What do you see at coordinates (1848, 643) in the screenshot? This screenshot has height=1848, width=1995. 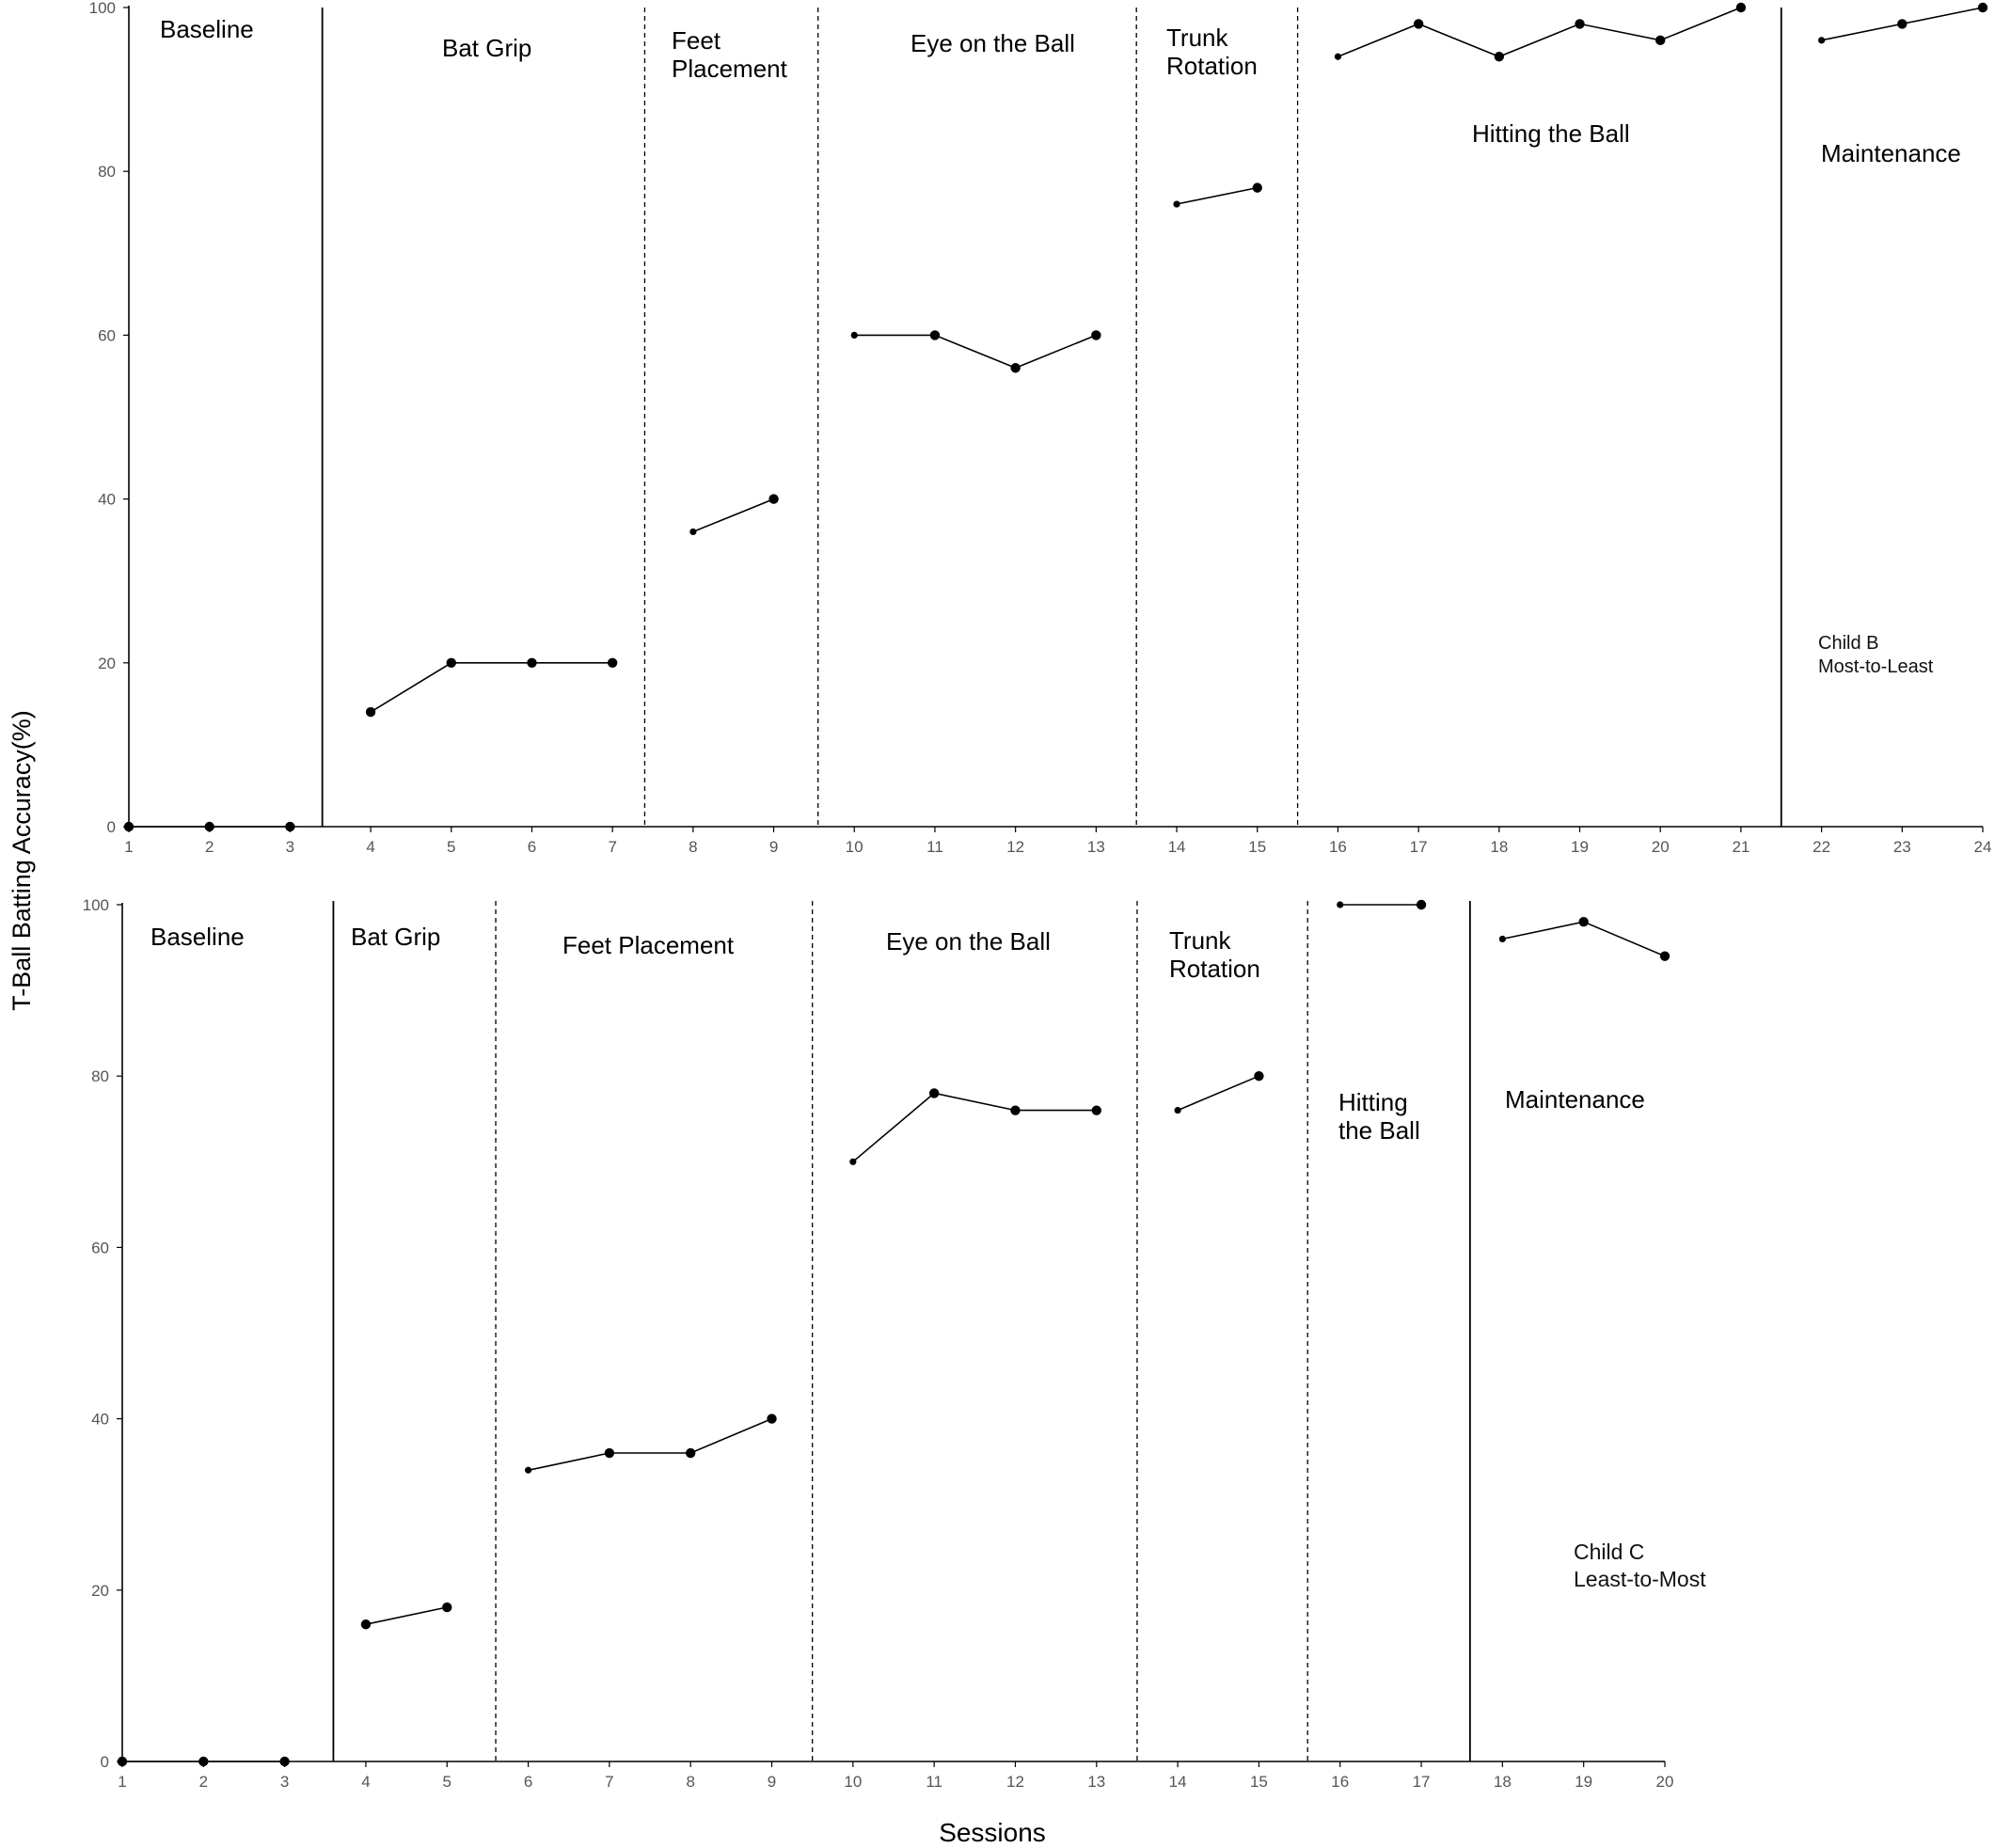 I see `annotation-line: Child B` at bounding box center [1848, 643].